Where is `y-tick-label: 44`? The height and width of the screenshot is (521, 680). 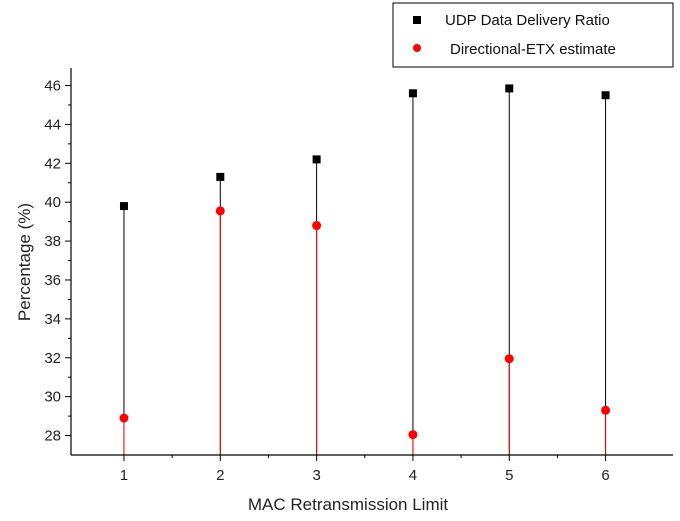 y-tick-label: 44 is located at coordinates (52, 124).